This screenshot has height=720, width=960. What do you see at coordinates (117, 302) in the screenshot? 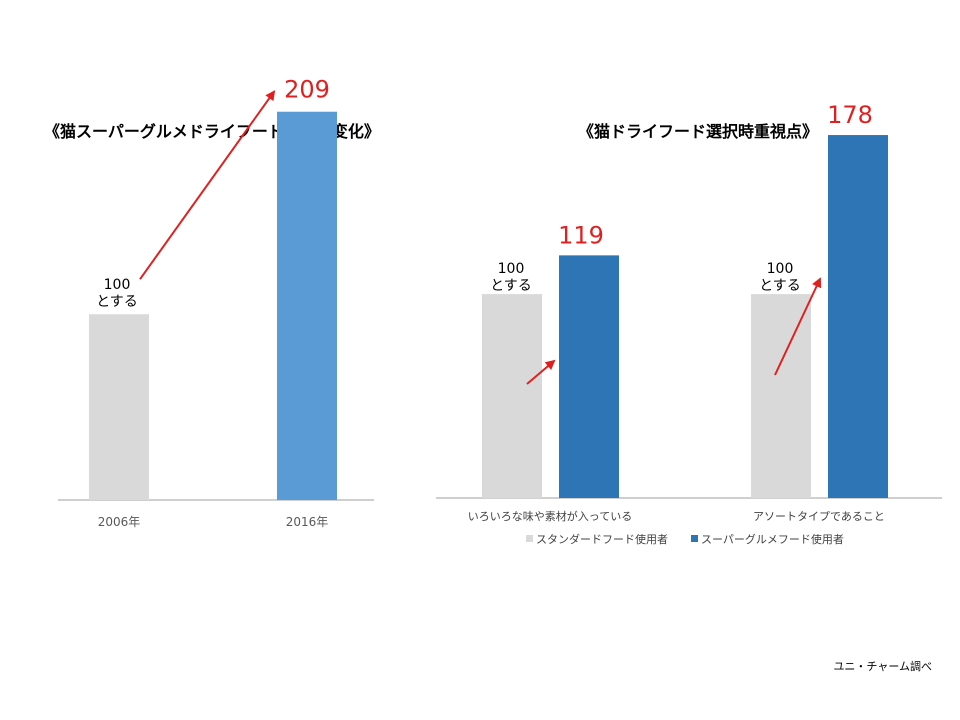
I see `baseline-note-left-line2: とする` at bounding box center [117, 302].